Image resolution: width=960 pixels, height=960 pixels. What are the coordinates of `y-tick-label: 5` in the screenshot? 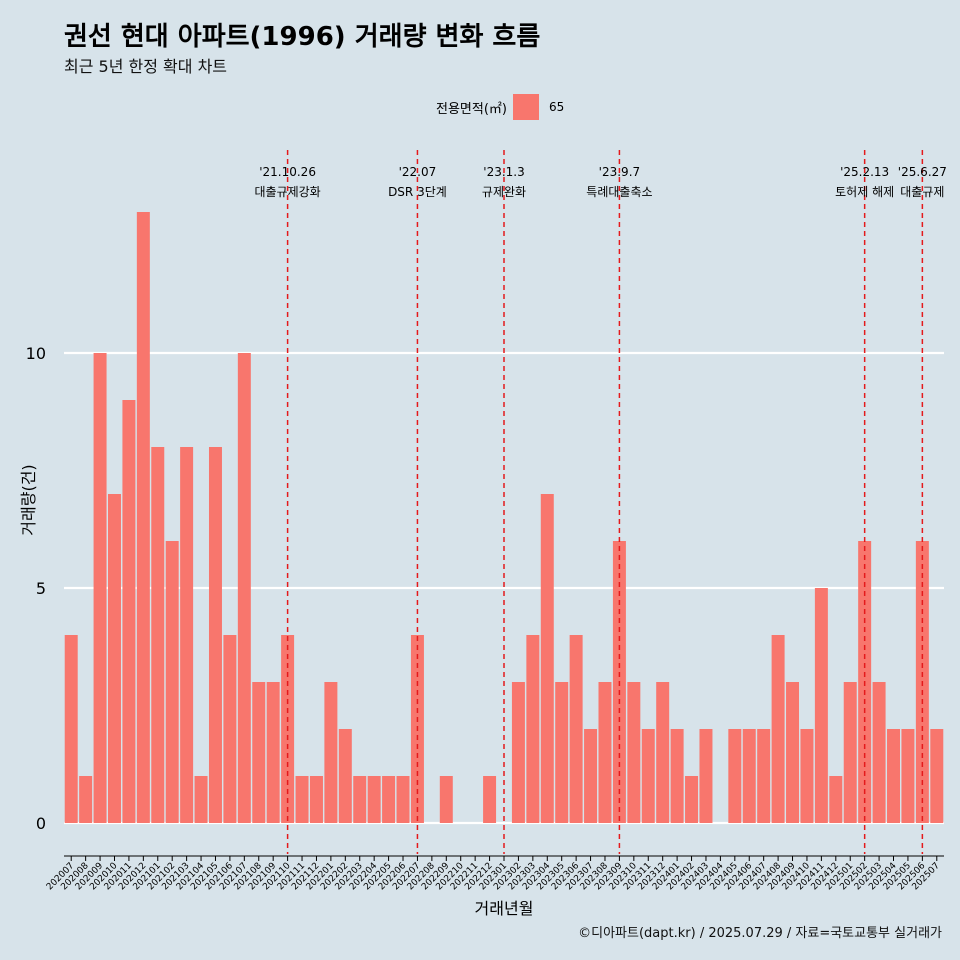 It's located at (41, 588).